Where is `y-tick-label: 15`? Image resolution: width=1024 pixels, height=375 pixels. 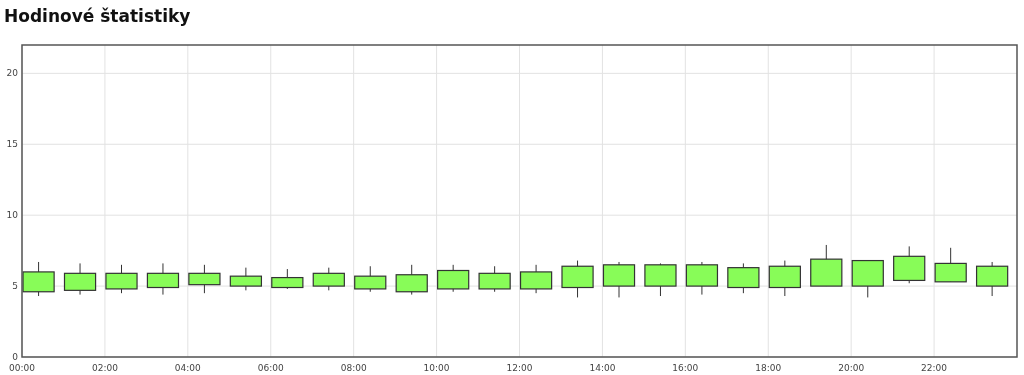 y-tick-label: 15 is located at coordinates (12, 144).